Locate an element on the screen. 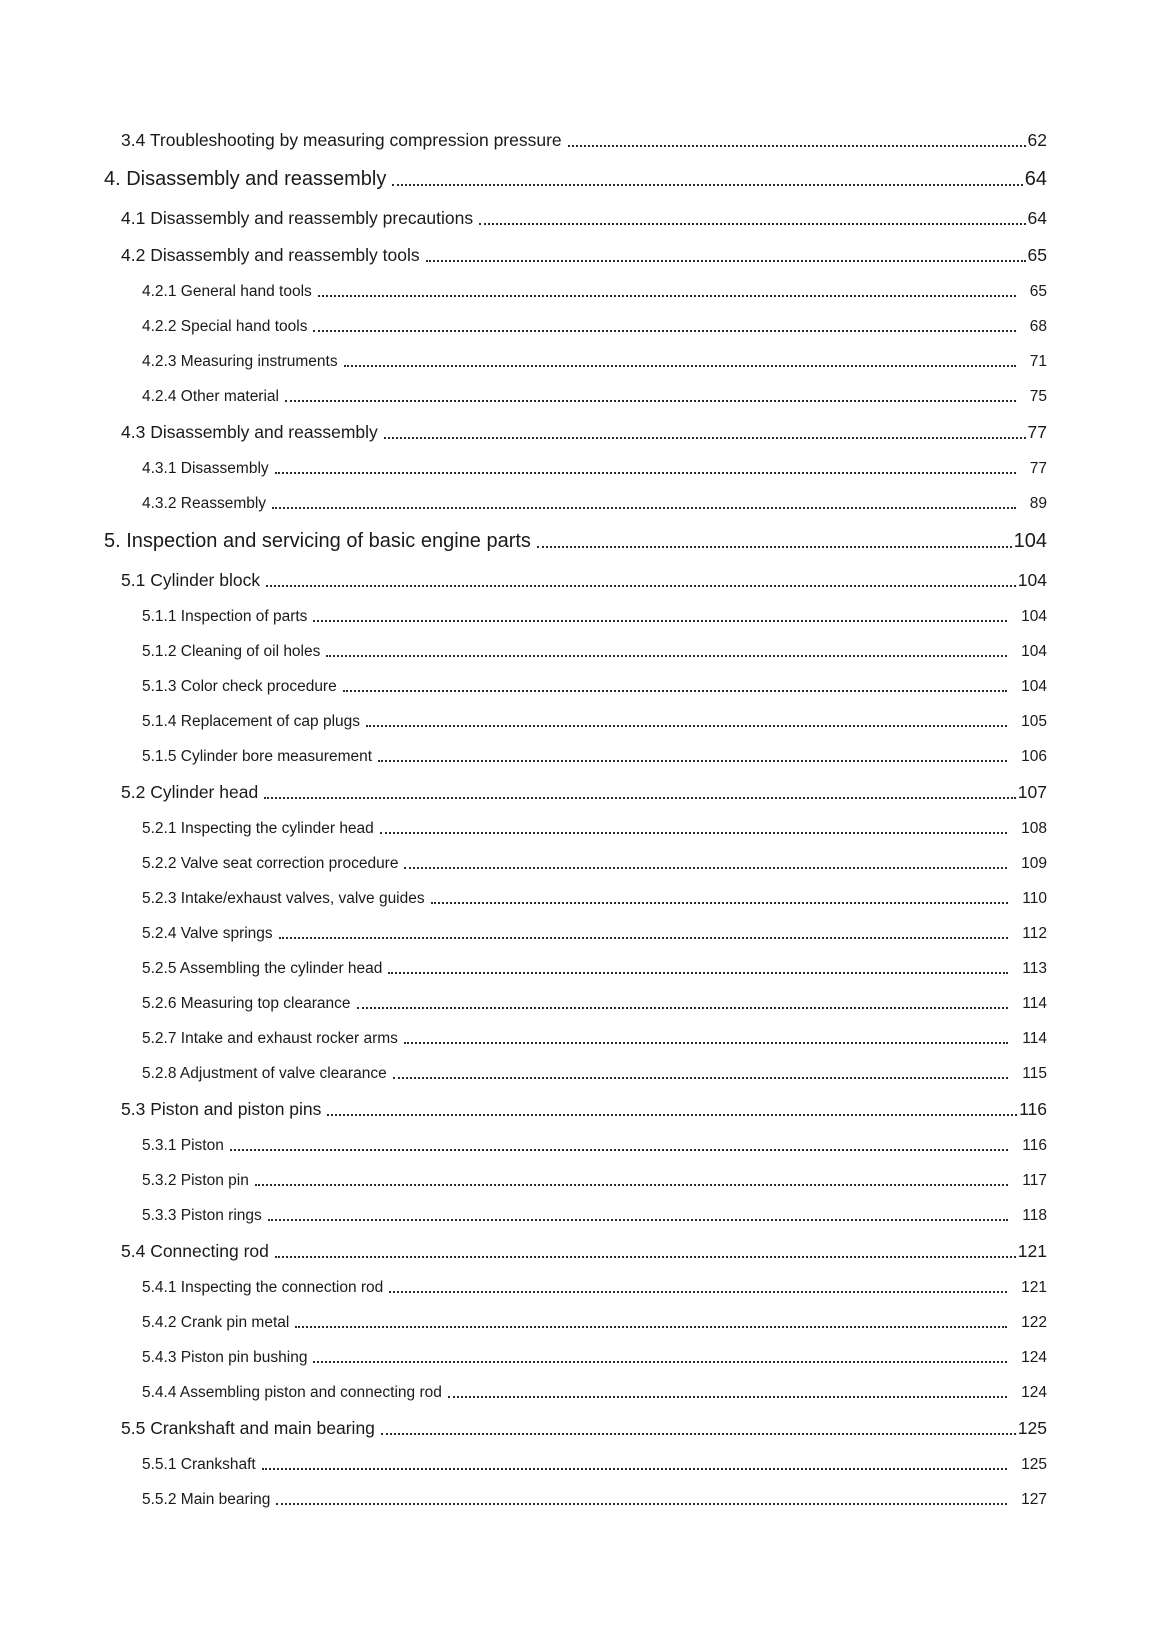  toc-entry: 5.1.4 Replacement of cap plugs 105 is located at coordinates (594, 721).